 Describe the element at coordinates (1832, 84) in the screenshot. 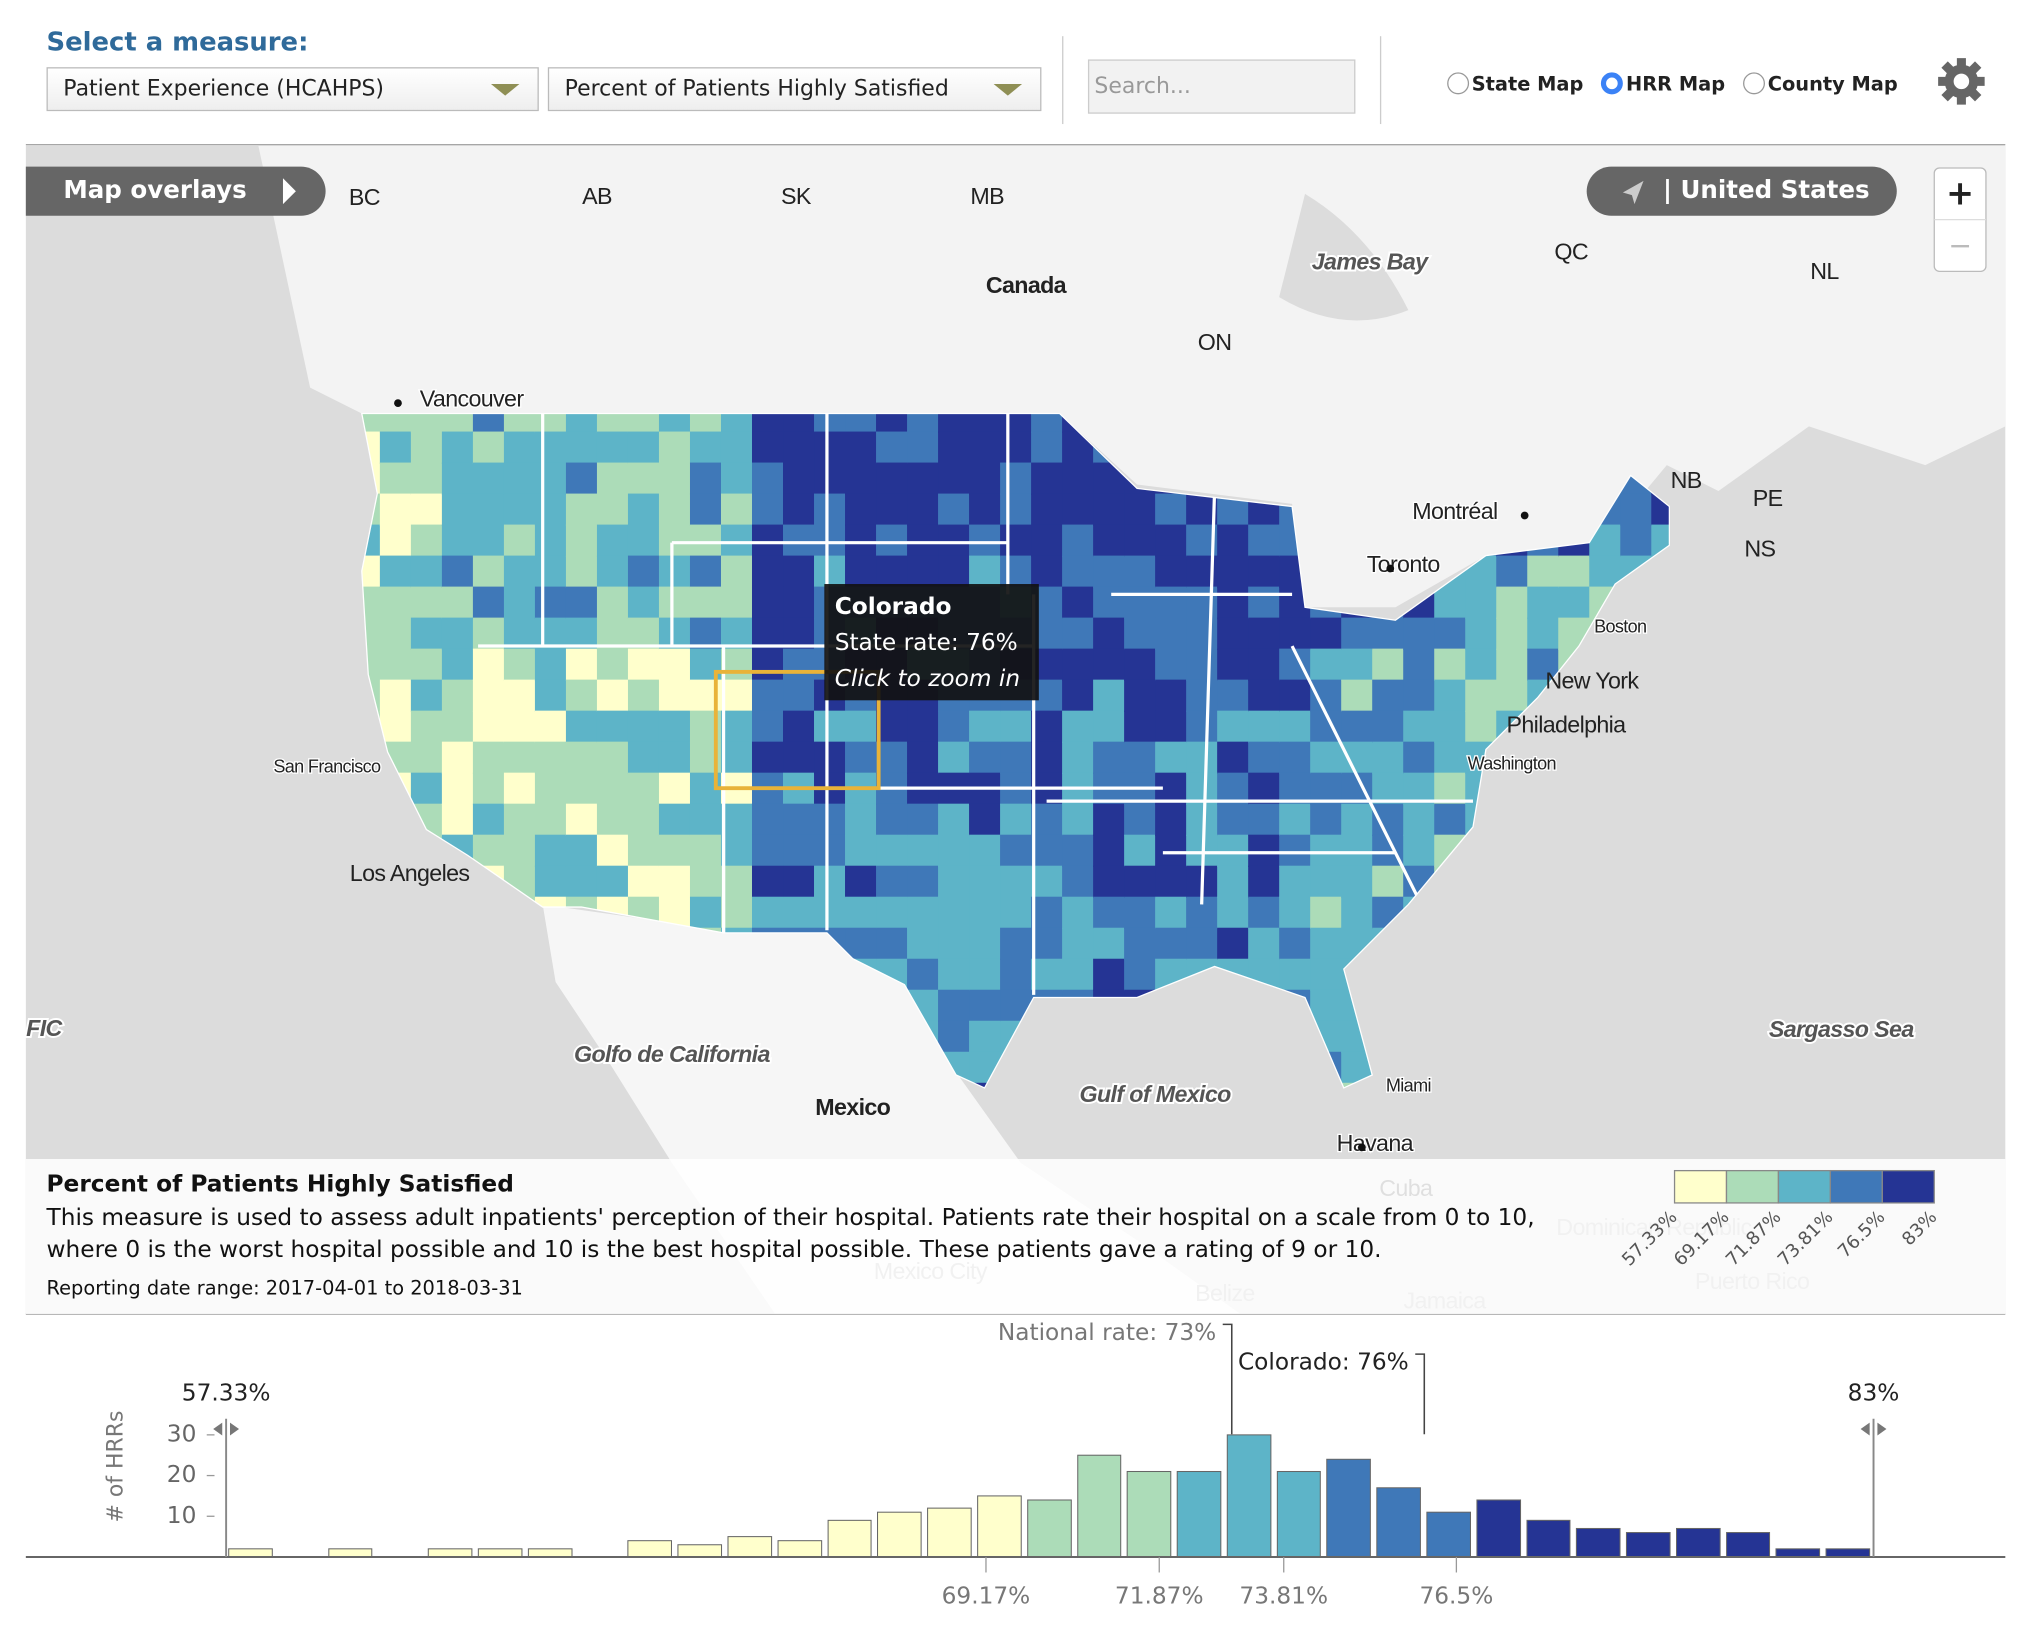

I see `radio-label: County Map` at that location.